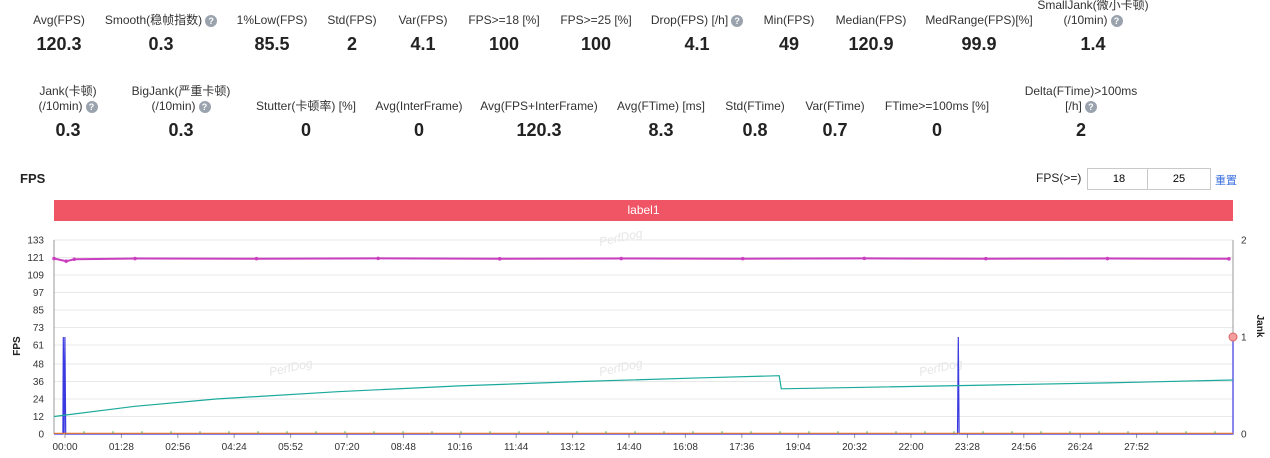 Image resolution: width=1270 pixels, height=458 pixels. I want to click on x-tick-label: 19:04, so click(798, 447).